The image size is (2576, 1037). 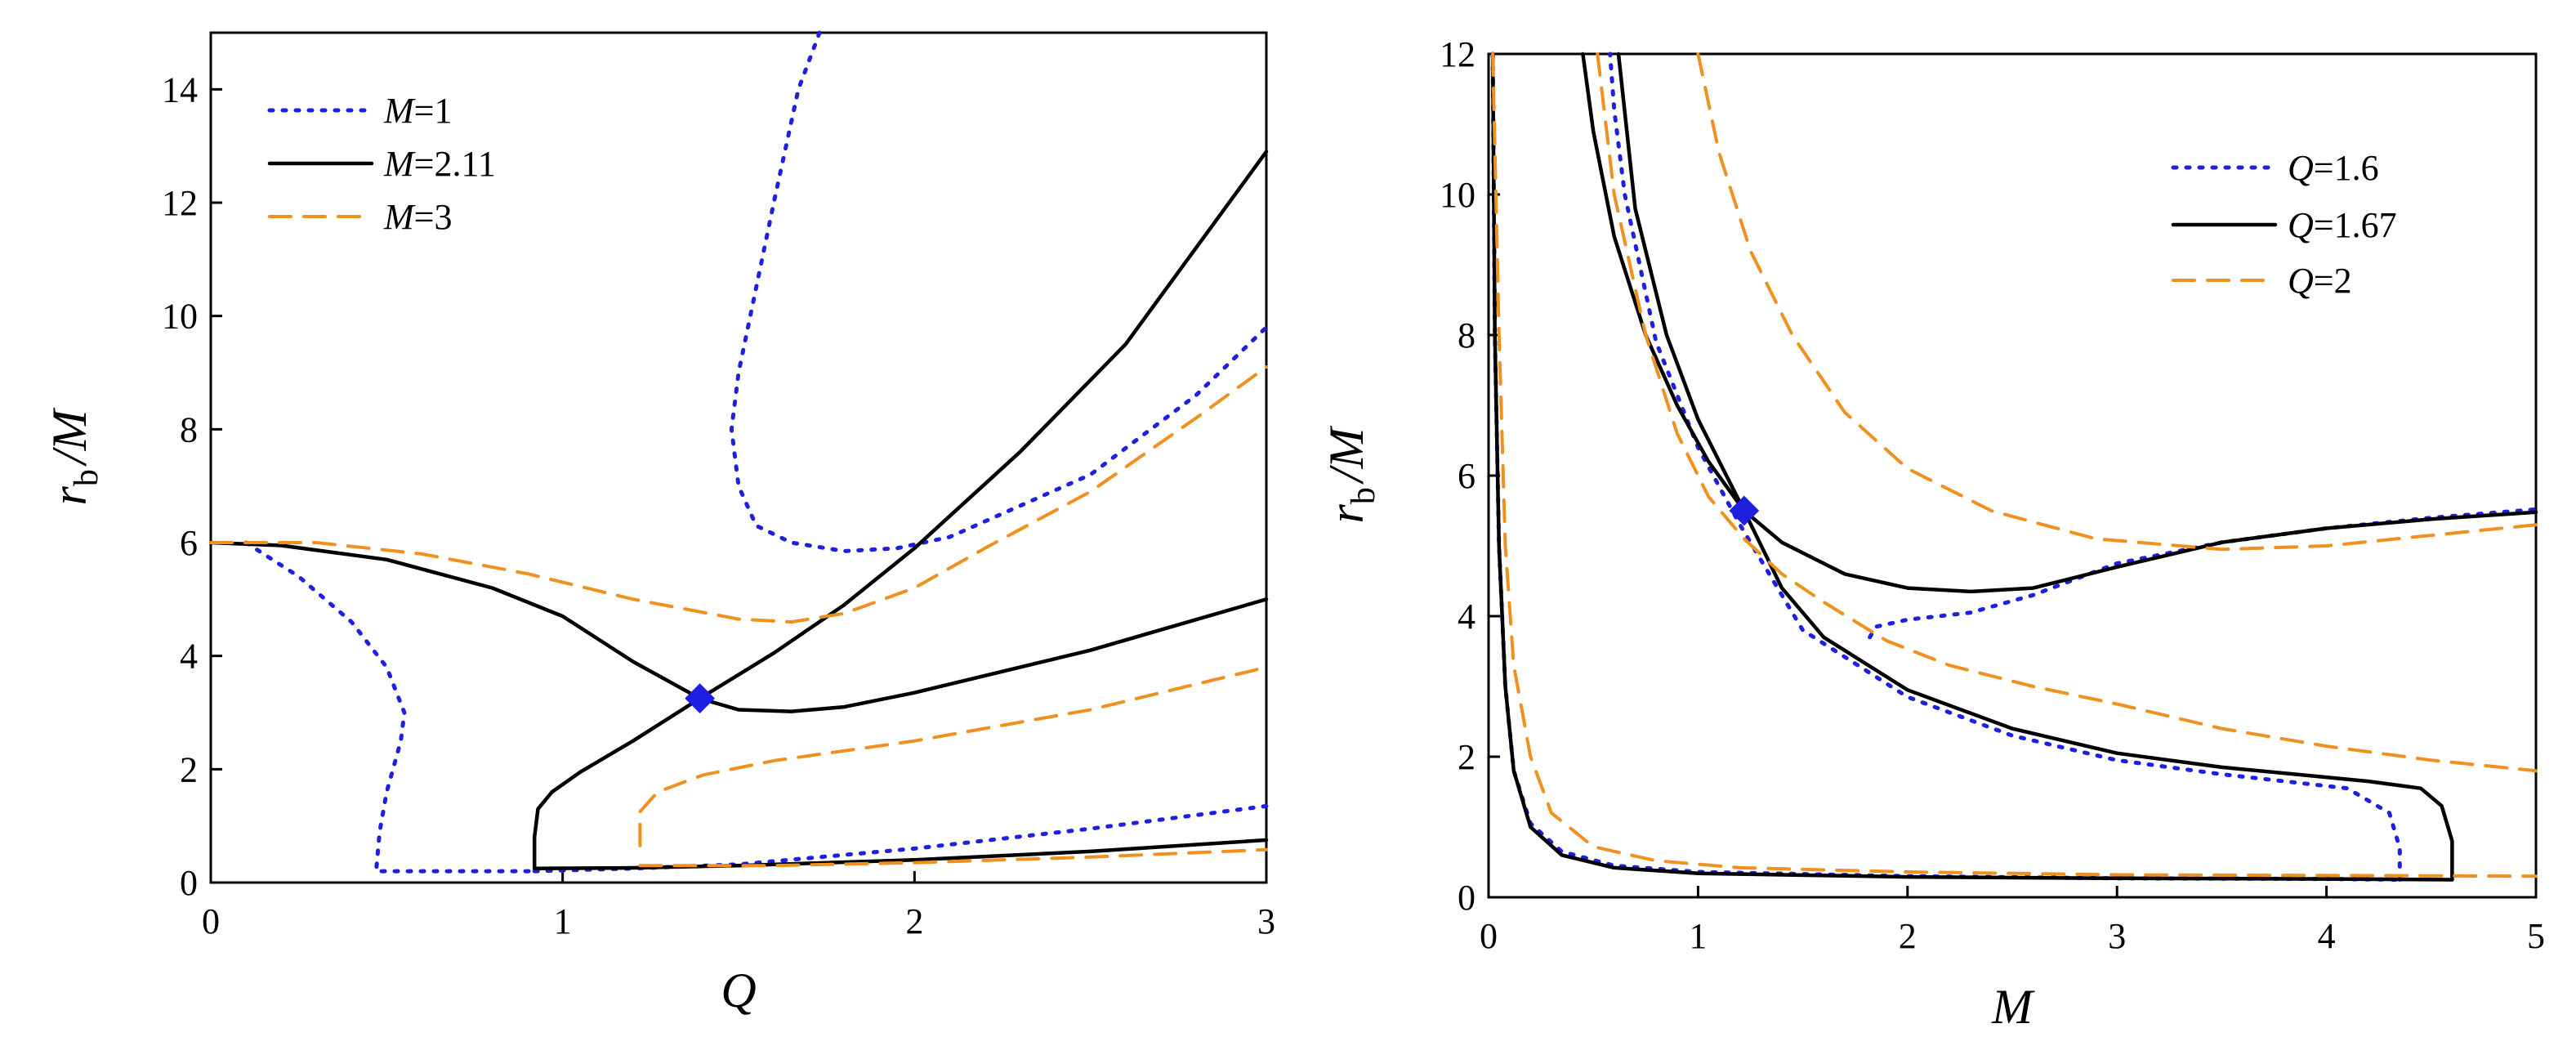 I want to click on legend-label-left-0: M=1, so click(x=418, y=111).